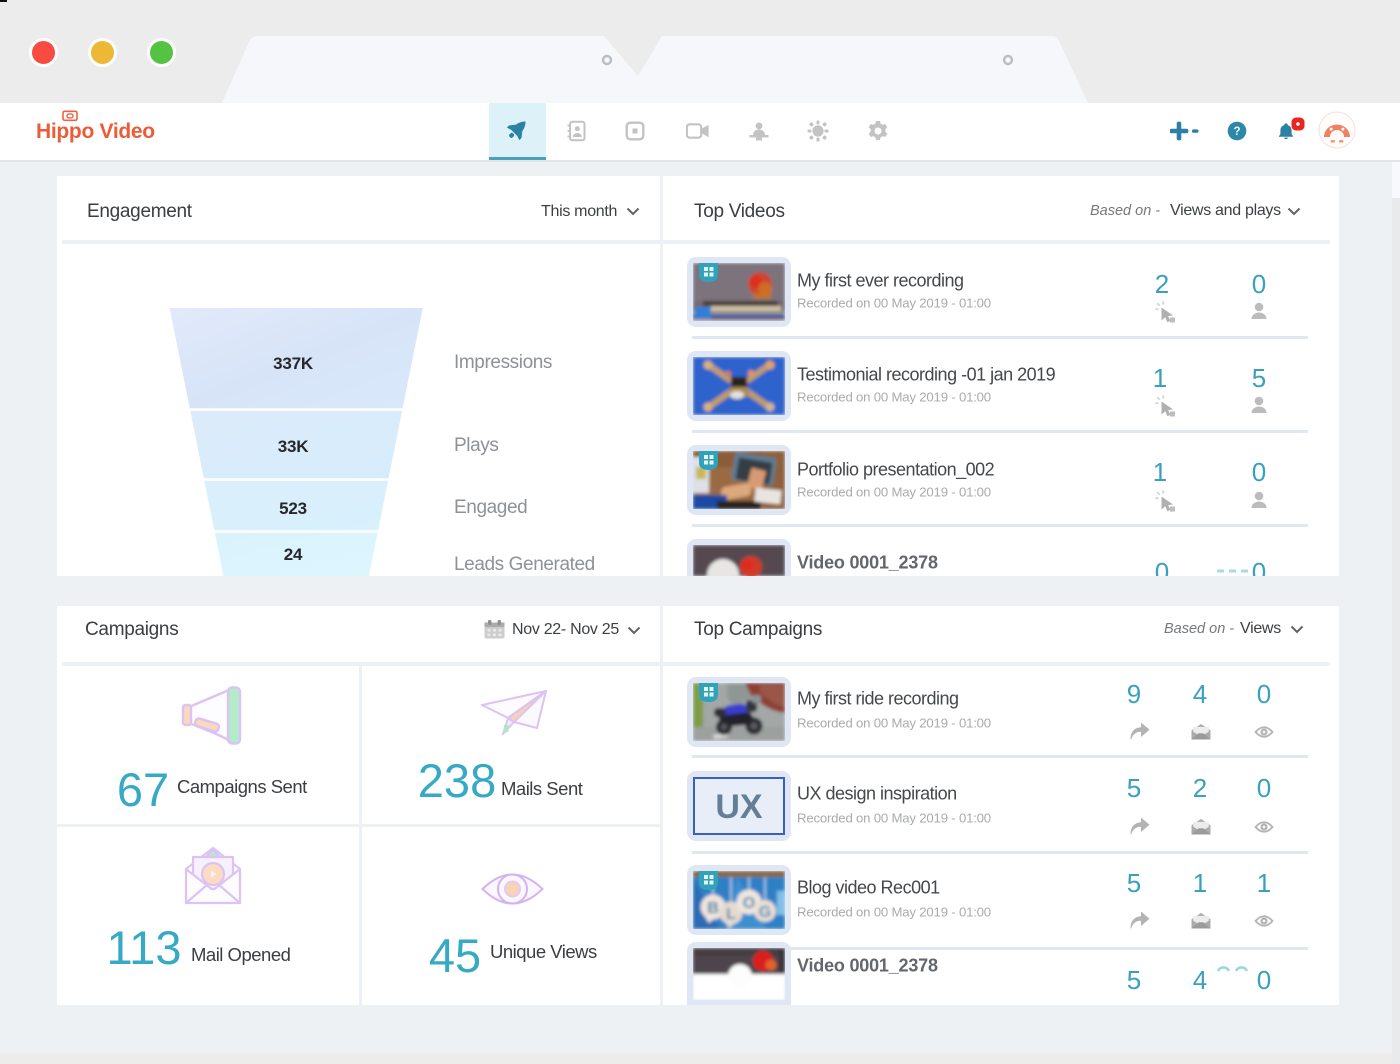 The width and height of the screenshot is (1400, 1064). What do you see at coordinates (739, 807) in the screenshot?
I see `svg-text: UX` at bounding box center [739, 807].